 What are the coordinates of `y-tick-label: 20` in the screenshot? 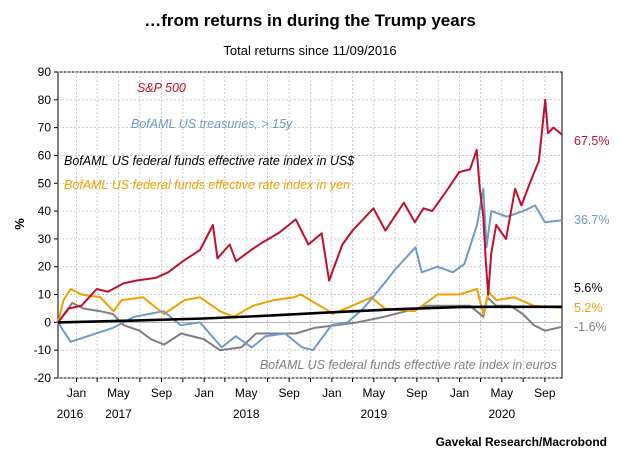 It's located at (45, 267).